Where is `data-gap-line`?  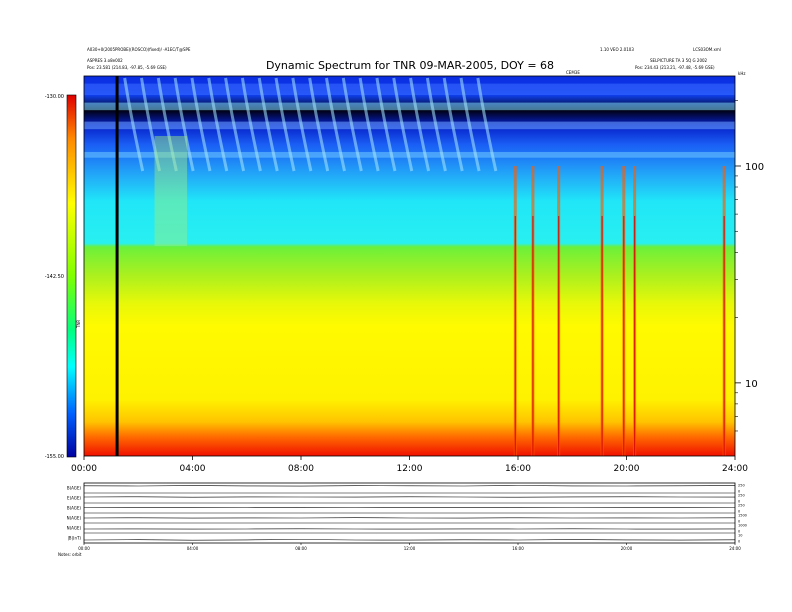
data-gap-line is located at coordinates (117, 266).